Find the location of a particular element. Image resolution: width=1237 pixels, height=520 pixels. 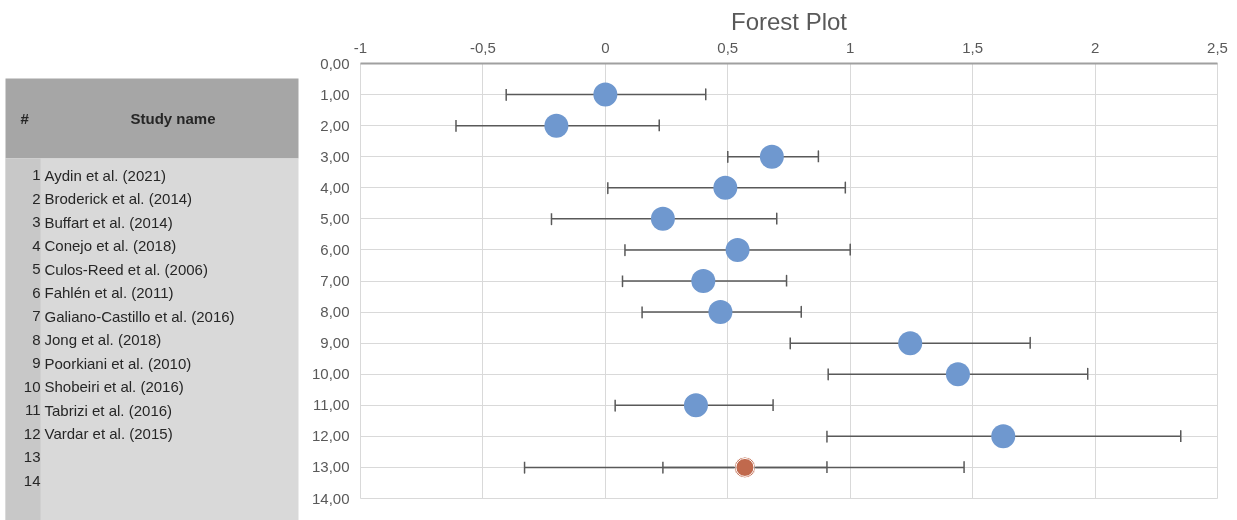

data-label: 6 is located at coordinates (36, 292).